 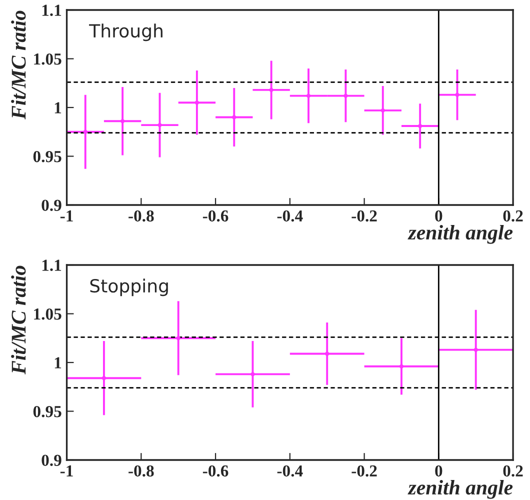 What do you see at coordinates (129, 287) in the screenshot?
I see `annotation: Stopping` at bounding box center [129, 287].